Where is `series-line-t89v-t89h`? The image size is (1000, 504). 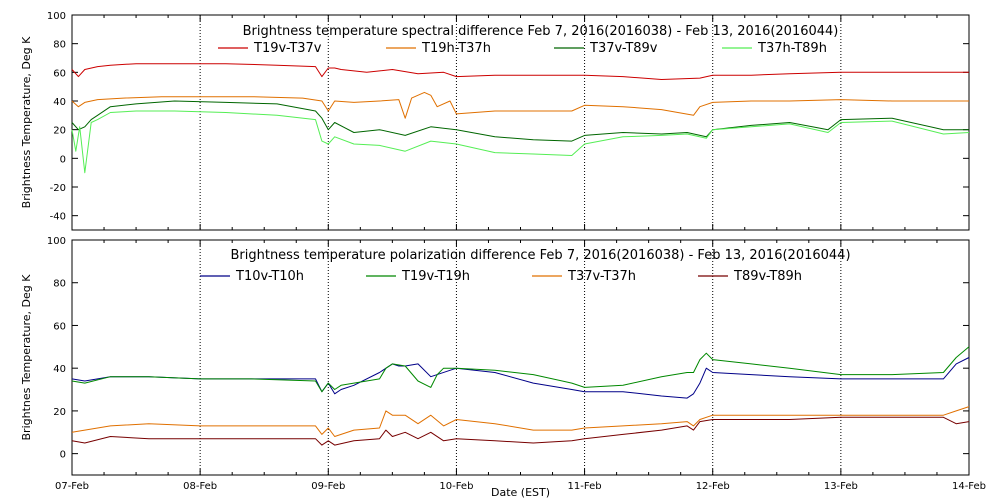 series-line-t89v-t89h is located at coordinates (520, 431).